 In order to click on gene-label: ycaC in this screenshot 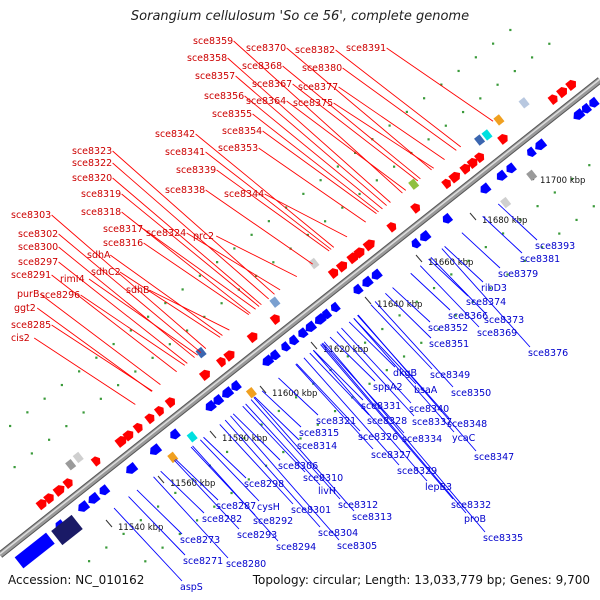, I will do `click(464, 438)`.